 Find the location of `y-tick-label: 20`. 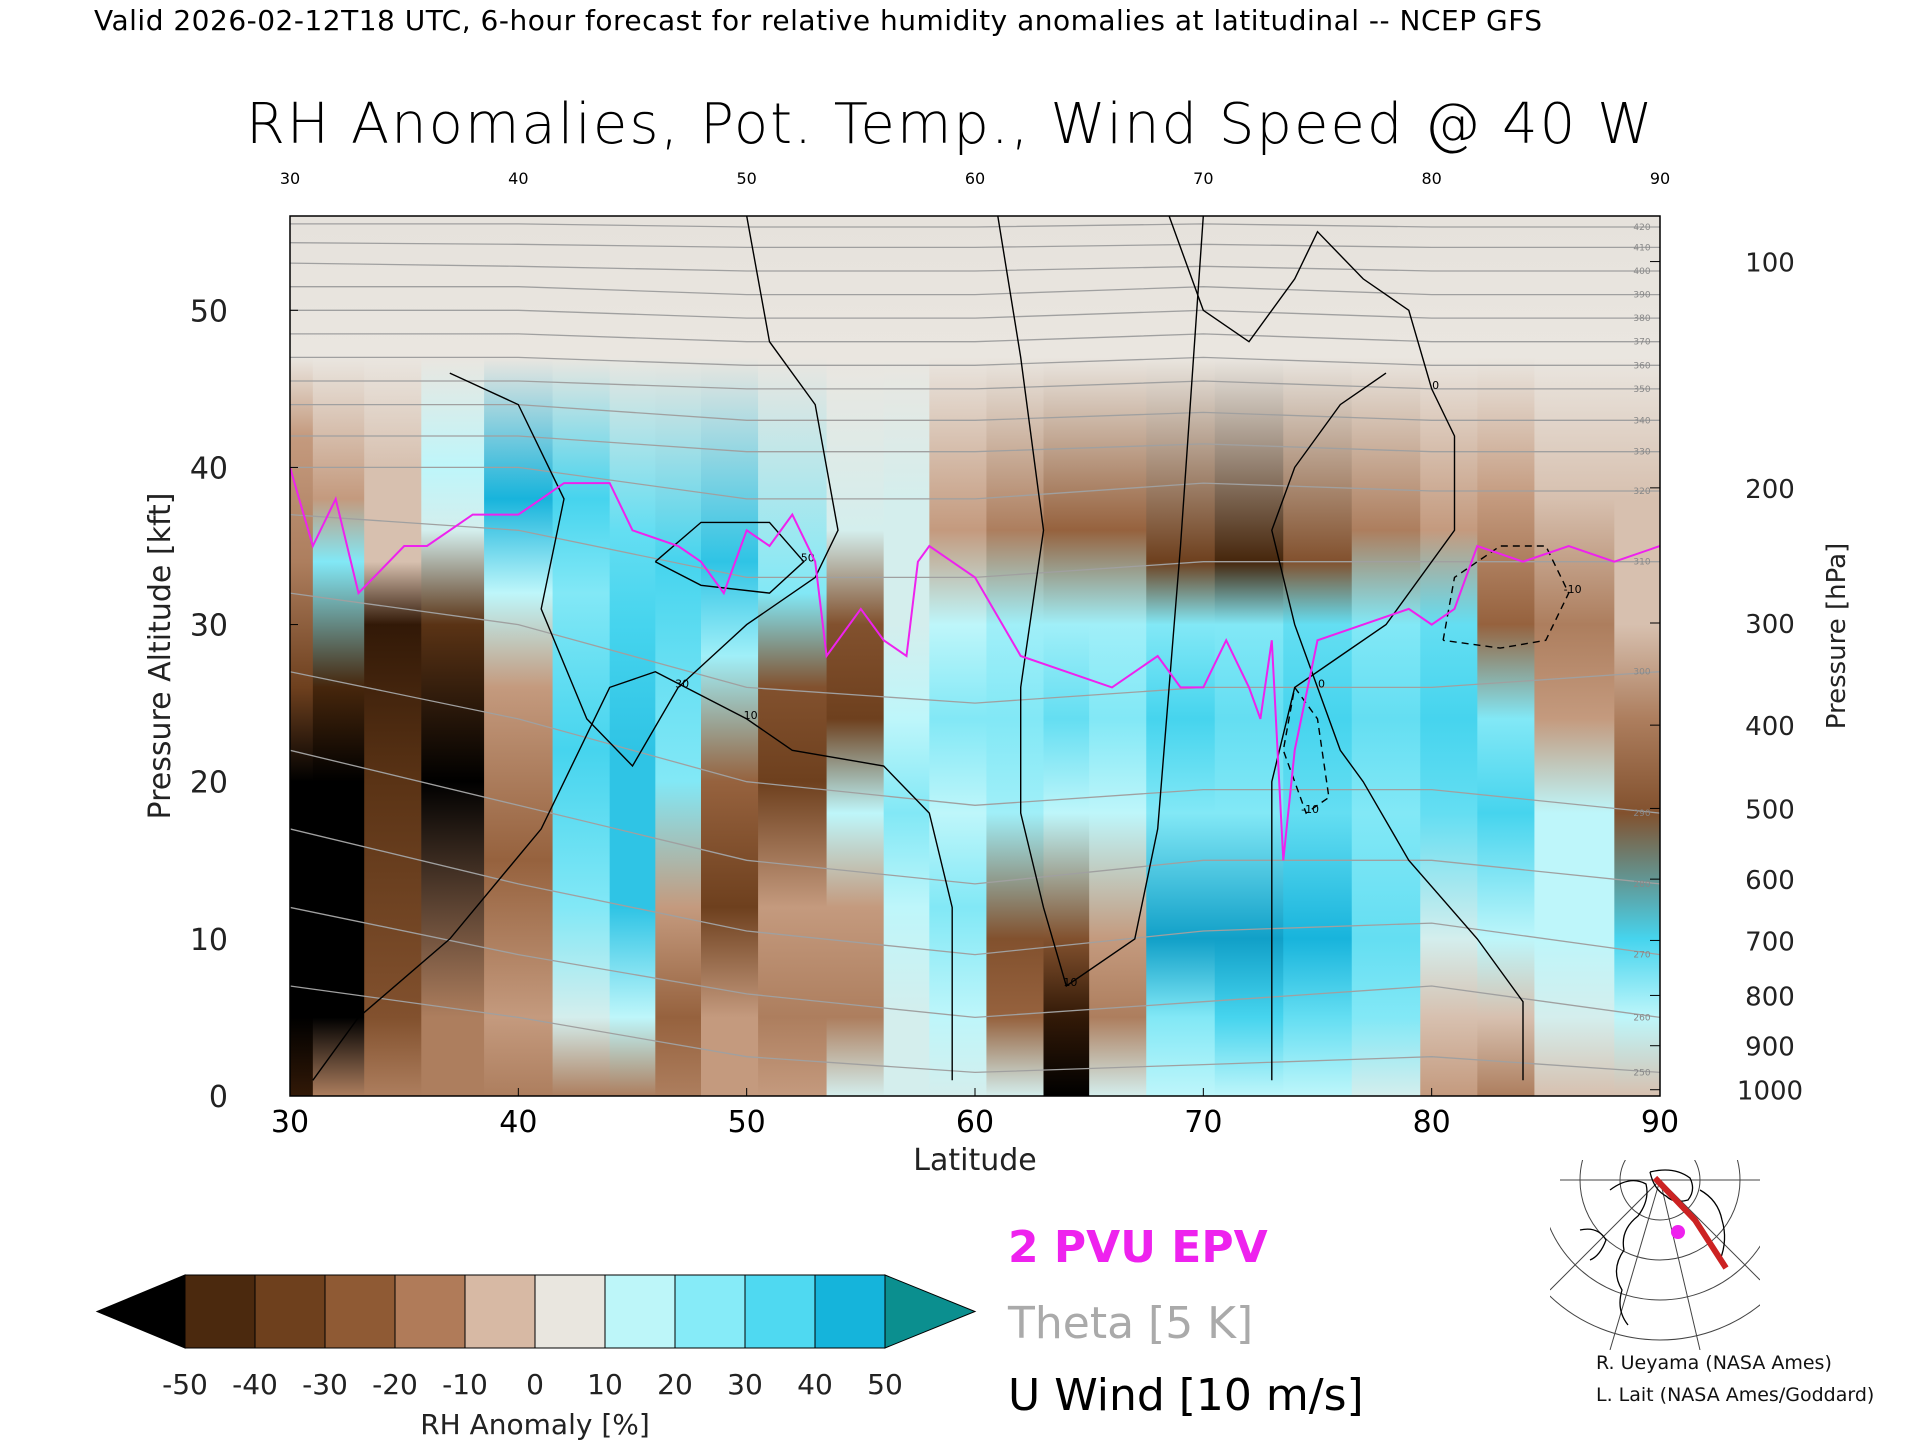

y-tick-label: 20 is located at coordinates (209, 783).